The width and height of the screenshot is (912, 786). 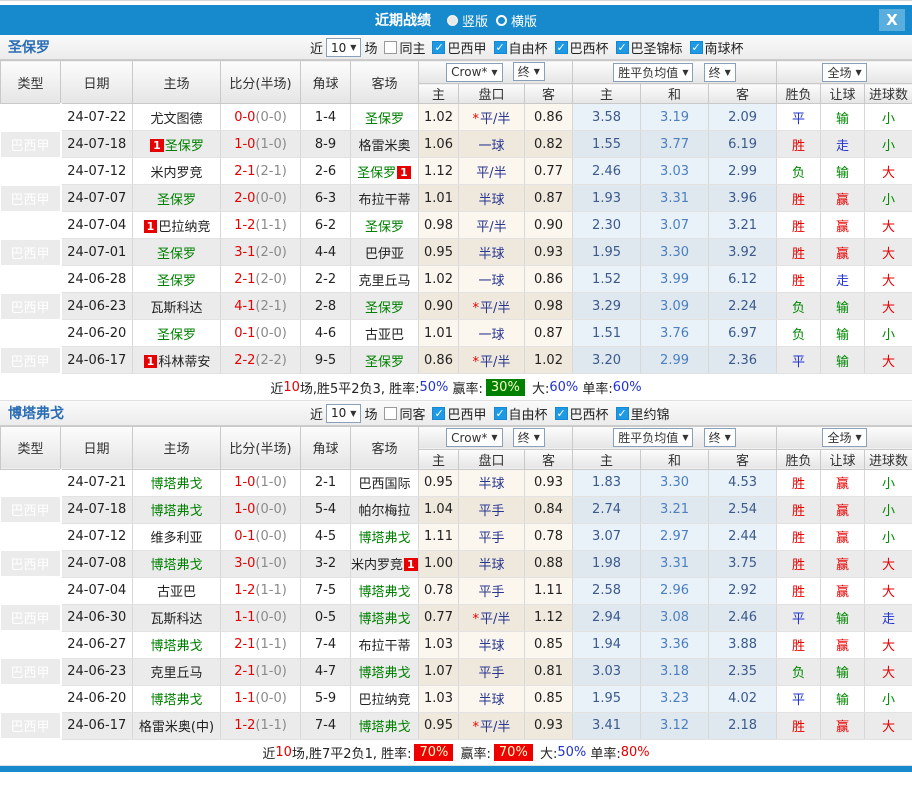 What do you see at coordinates (589, 415) in the screenshot?
I see `checkbox-label: 巴西杯` at bounding box center [589, 415].